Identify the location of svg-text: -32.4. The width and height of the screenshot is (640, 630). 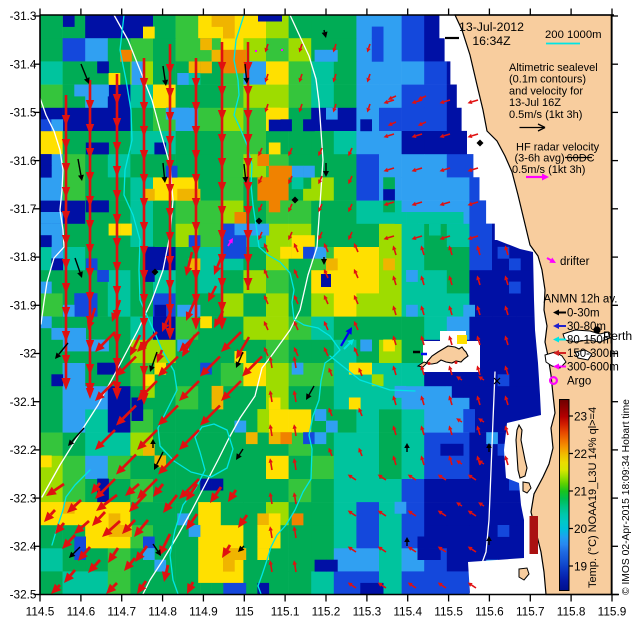
(23, 547).